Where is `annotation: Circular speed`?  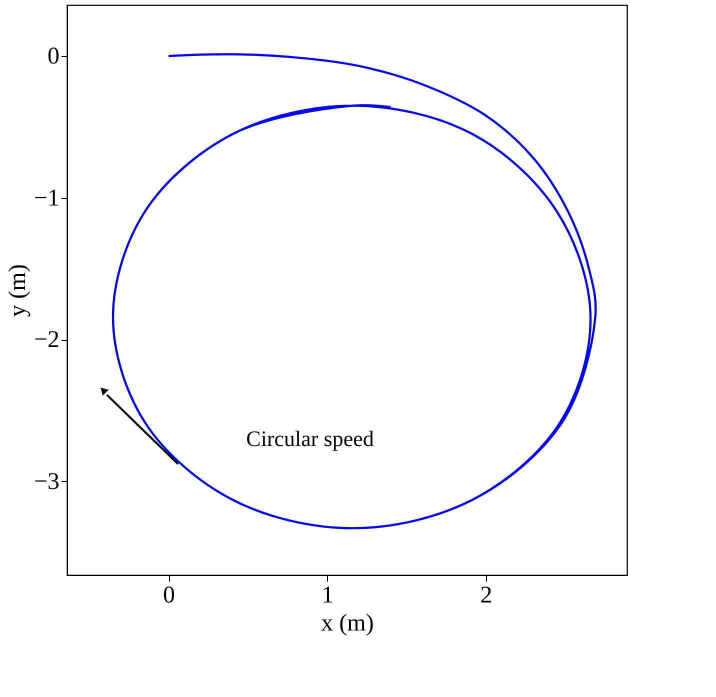 annotation: Circular speed is located at coordinates (310, 438).